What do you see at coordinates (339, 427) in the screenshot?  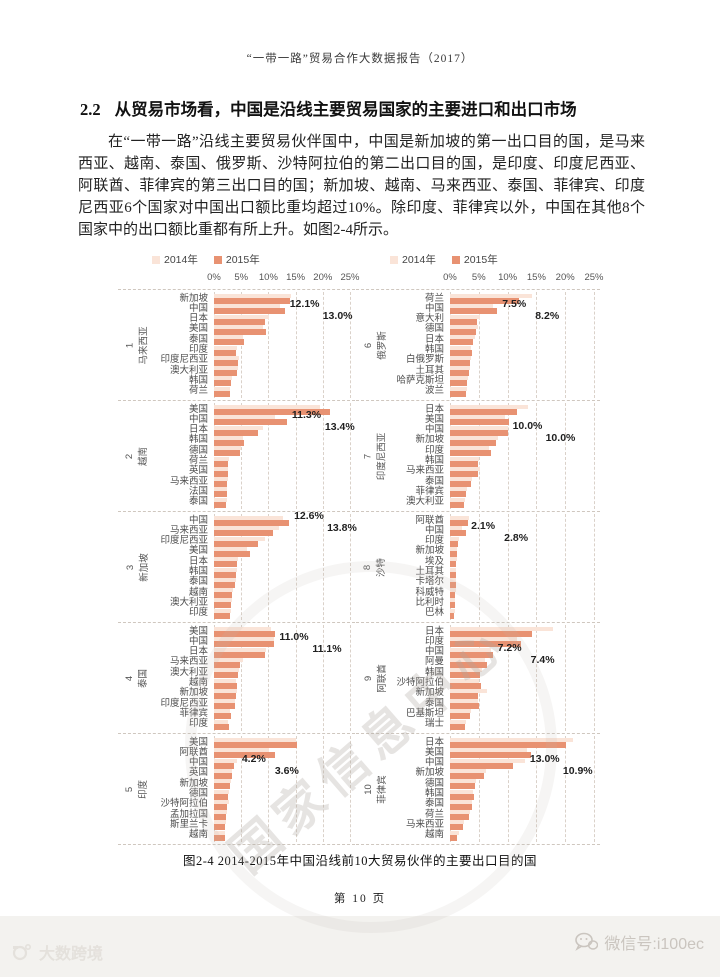 I see `data-label-2015: 13.4%` at bounding box center [339, 427].